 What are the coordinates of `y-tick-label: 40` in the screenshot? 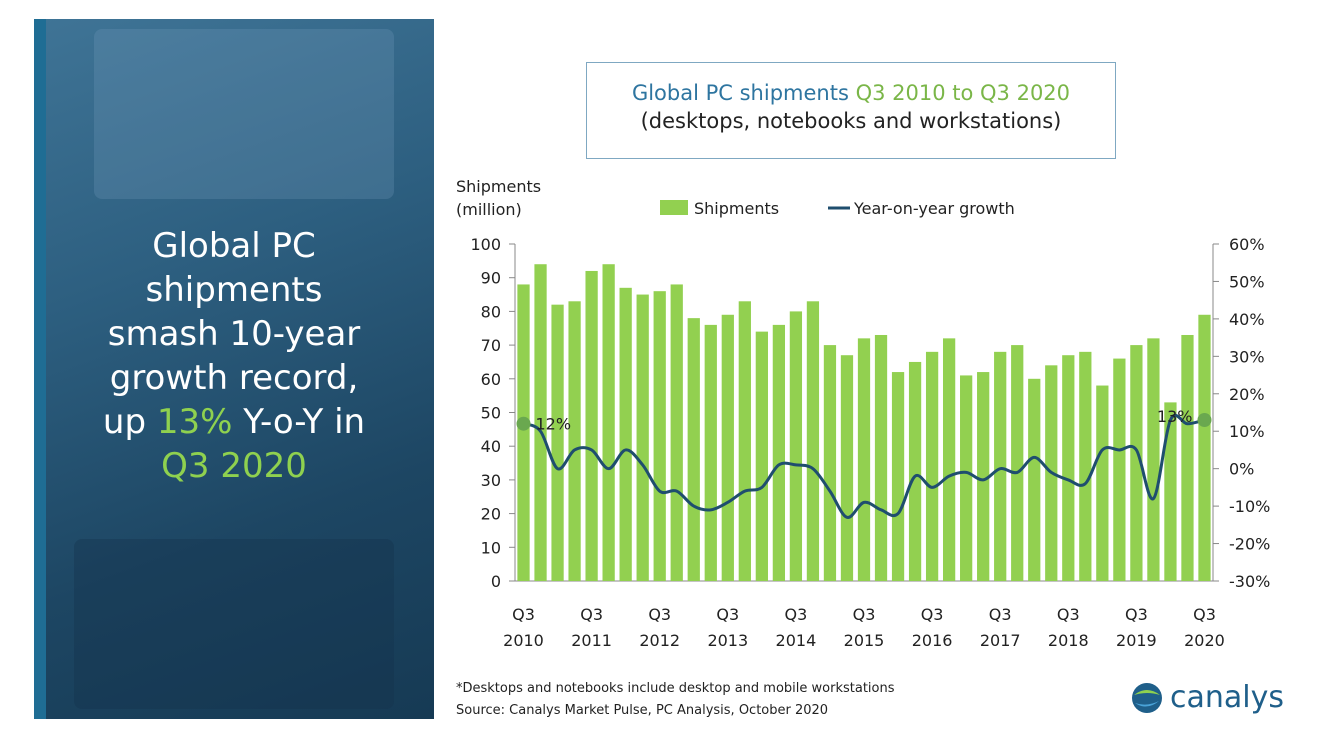 It's located at (491, 446).